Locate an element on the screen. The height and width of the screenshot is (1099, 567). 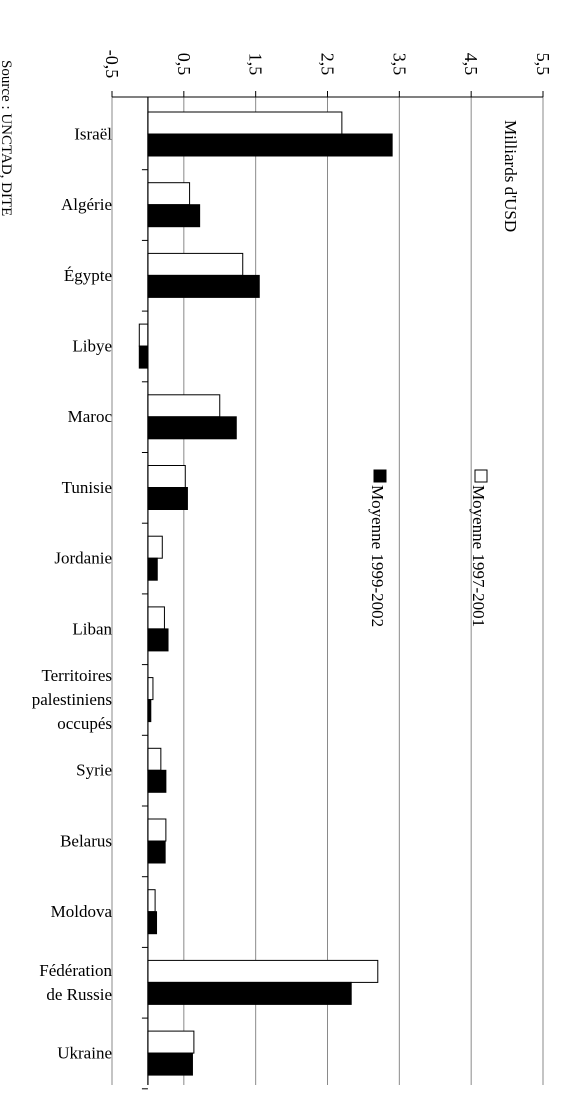
value-tick-label: 5,5 is located at coordinates (543, 64).